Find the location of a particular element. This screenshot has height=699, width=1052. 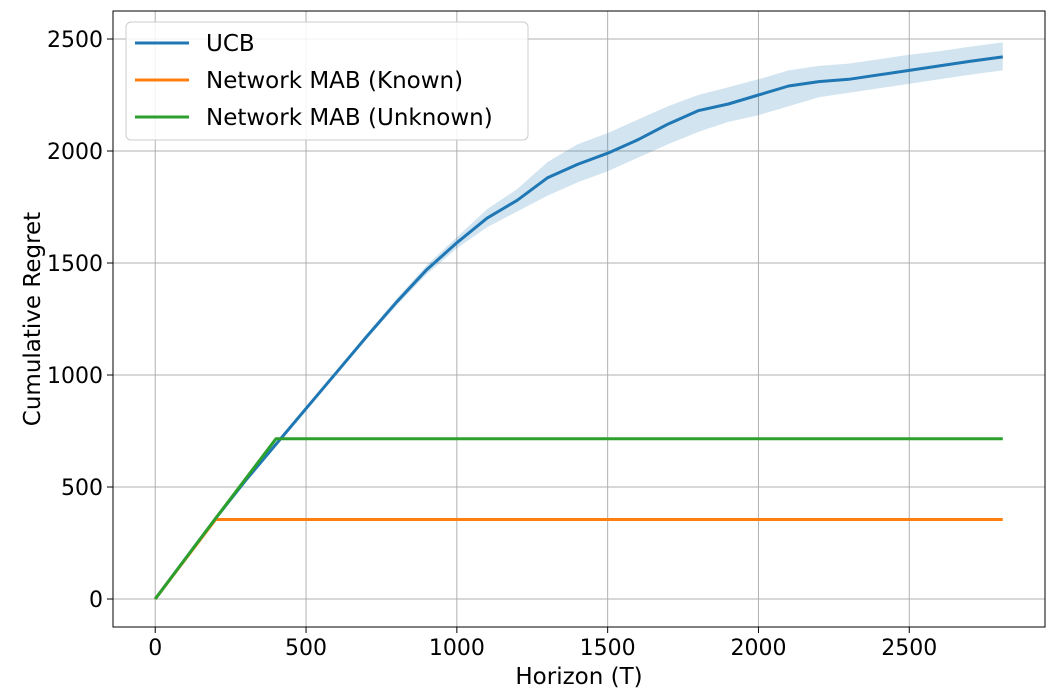

legend-box is located at coordinates (327, 81).